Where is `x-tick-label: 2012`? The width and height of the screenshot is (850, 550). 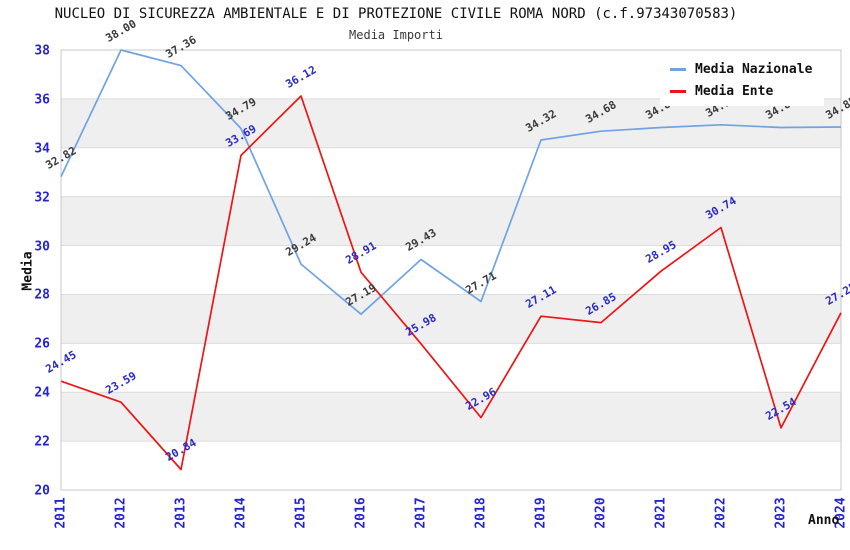
x-tick-label: 2012 is located at coordinates (121, 513).